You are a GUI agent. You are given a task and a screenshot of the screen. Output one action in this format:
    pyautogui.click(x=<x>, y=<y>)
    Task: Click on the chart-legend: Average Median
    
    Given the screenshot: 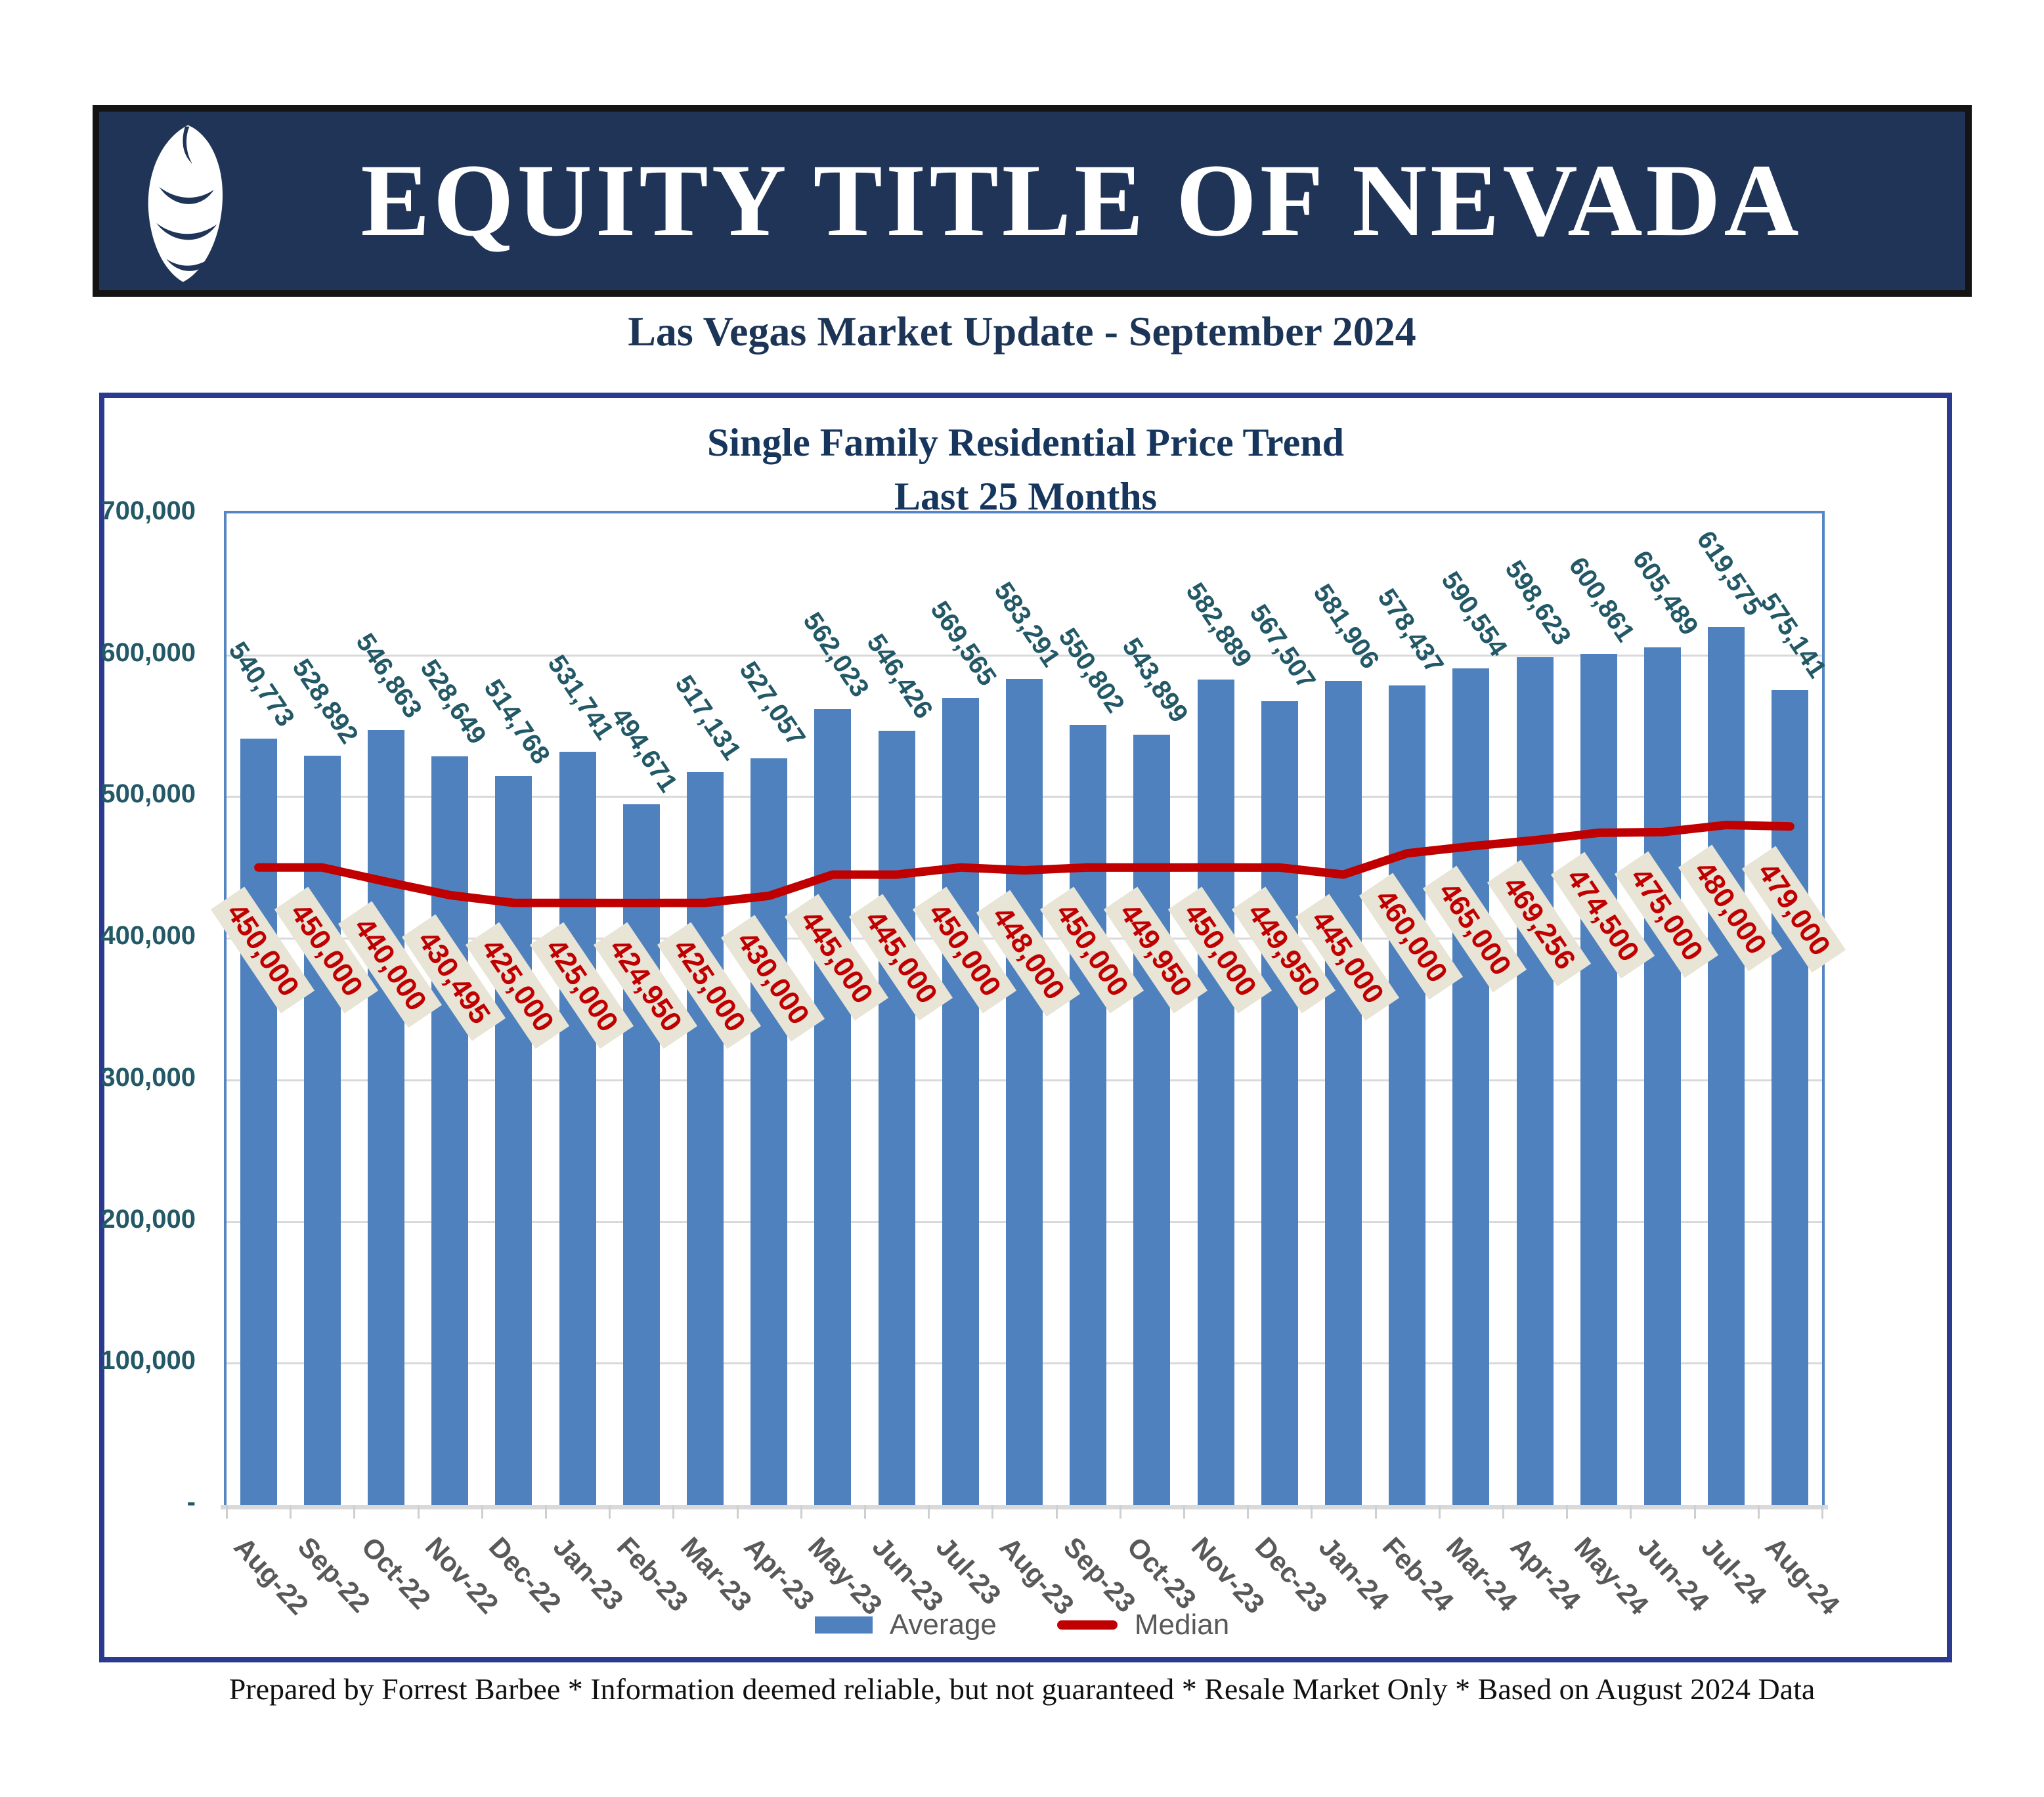 What is the action you would take?
    pyautogui.click(x=1022, y=1625)
    